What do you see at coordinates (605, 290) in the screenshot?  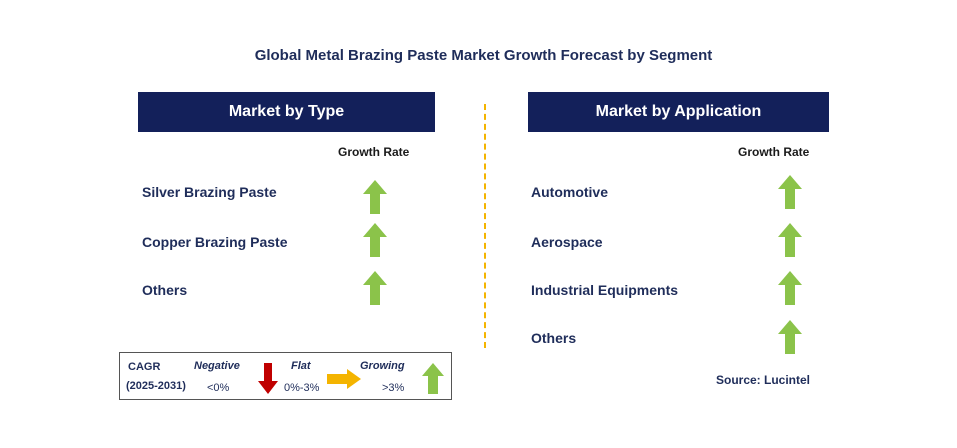 I see `application-item-industrial-equipments: Industrial Equipments` at bounding box center [605, 290].